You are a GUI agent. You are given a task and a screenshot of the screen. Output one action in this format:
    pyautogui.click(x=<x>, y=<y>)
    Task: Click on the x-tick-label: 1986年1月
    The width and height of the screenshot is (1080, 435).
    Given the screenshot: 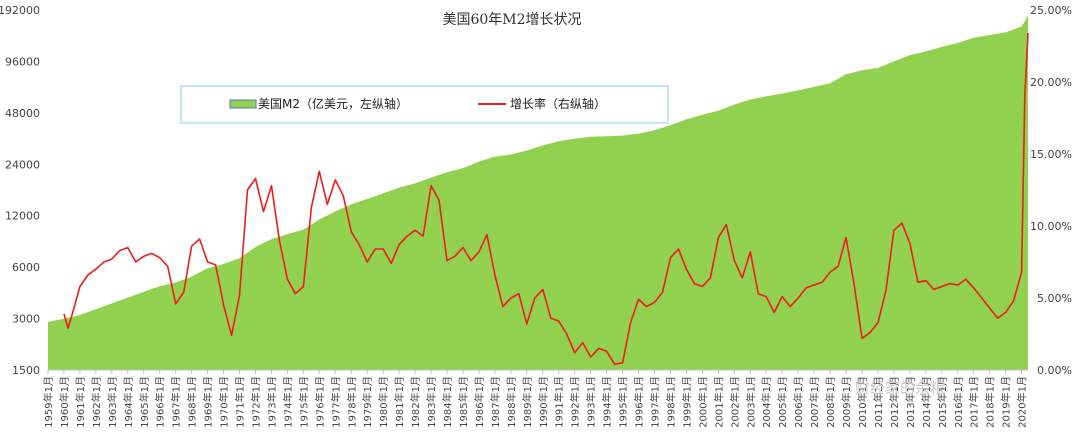 What is the action you would take?
    pyautogui.click(x=479, y=402)
    